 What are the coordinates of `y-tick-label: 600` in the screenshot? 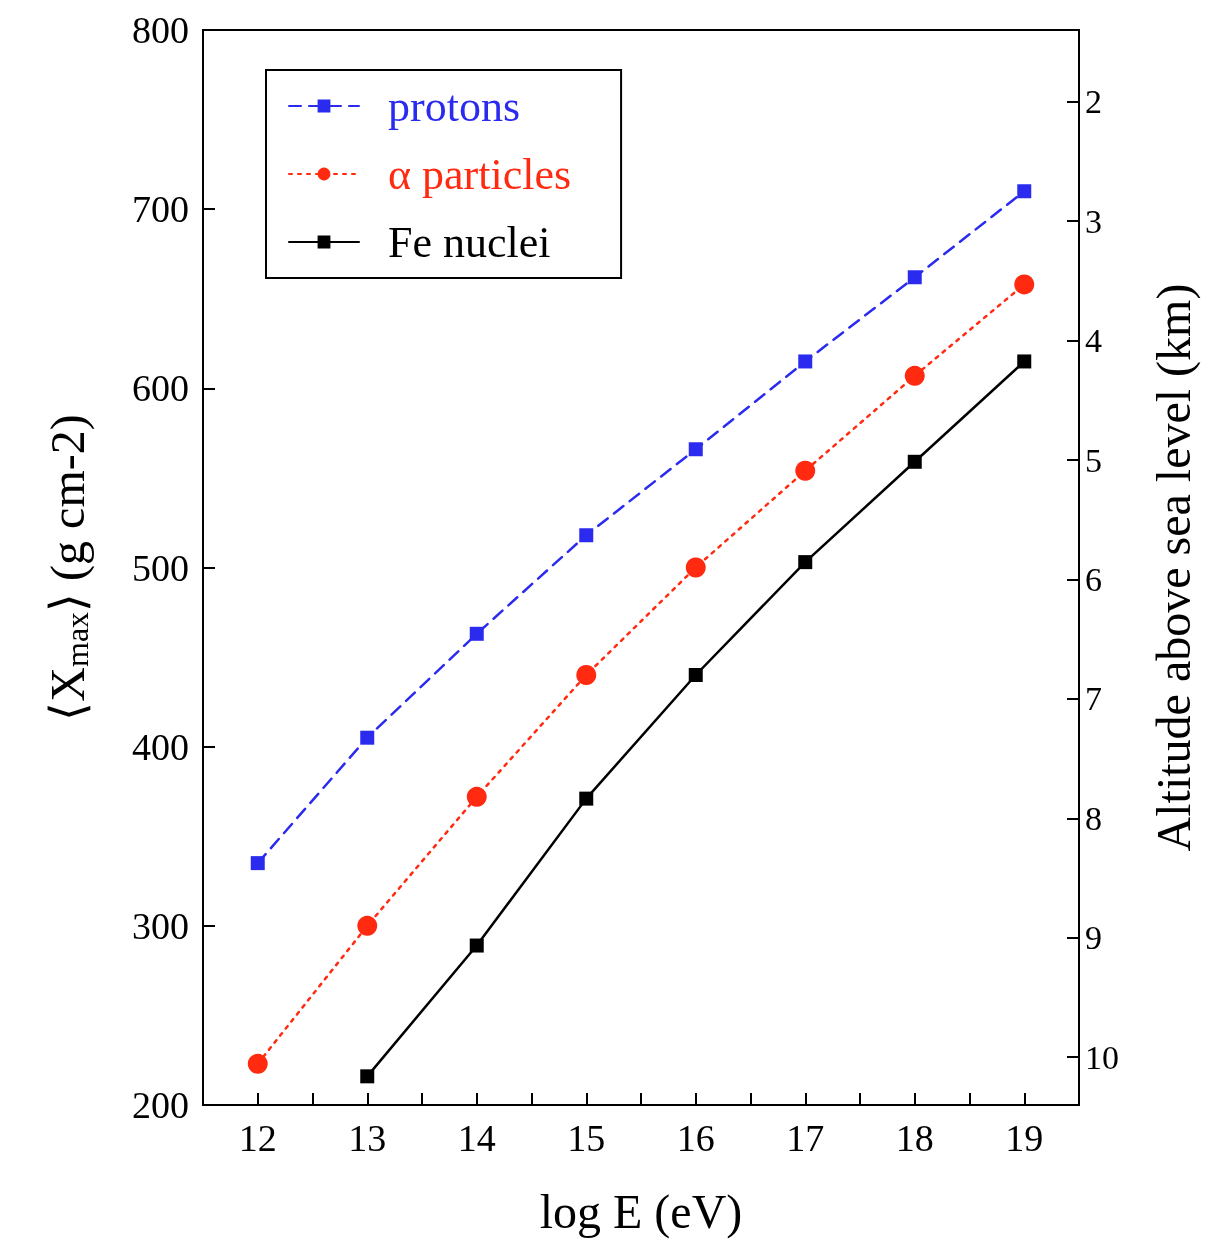 It's located at (160, 388).